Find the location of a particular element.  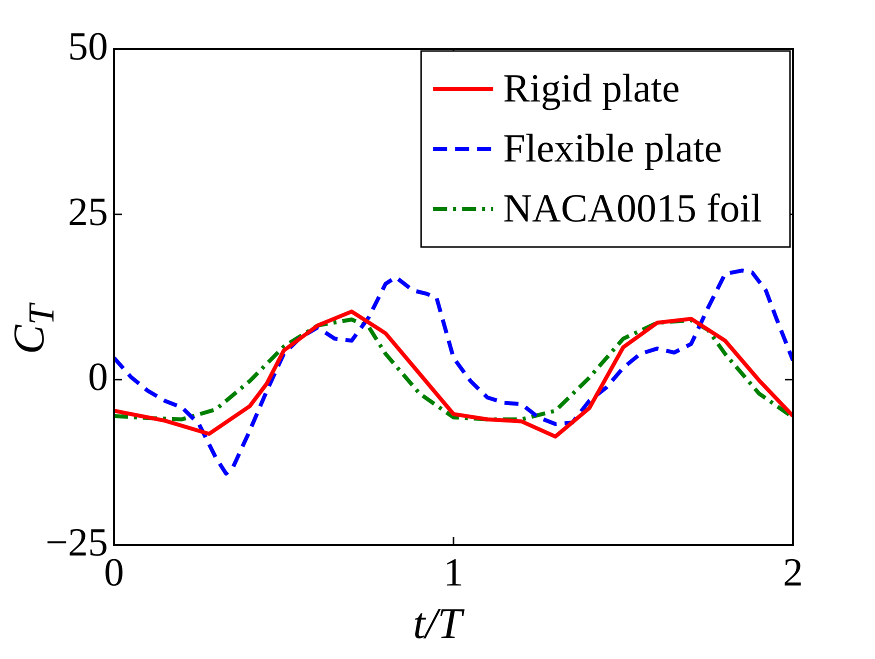

legend-label: Flexible plate is located at coordinates (612, 148).